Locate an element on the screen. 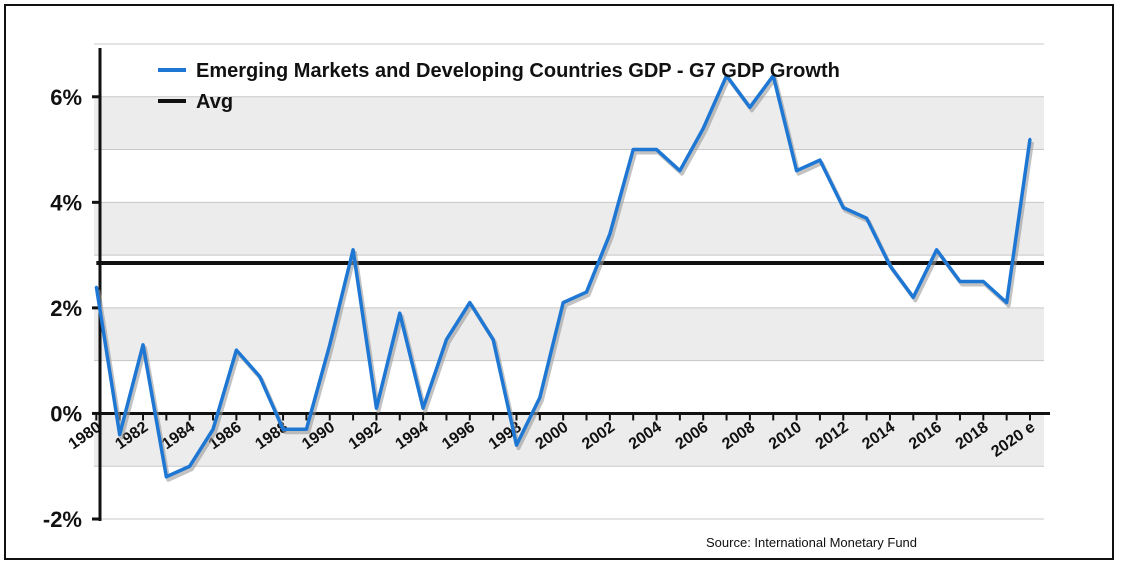 Image resolution: width=1122 pixels, height=569 pixels. y-tick-label: -2% is located at coordinates (62, 519).